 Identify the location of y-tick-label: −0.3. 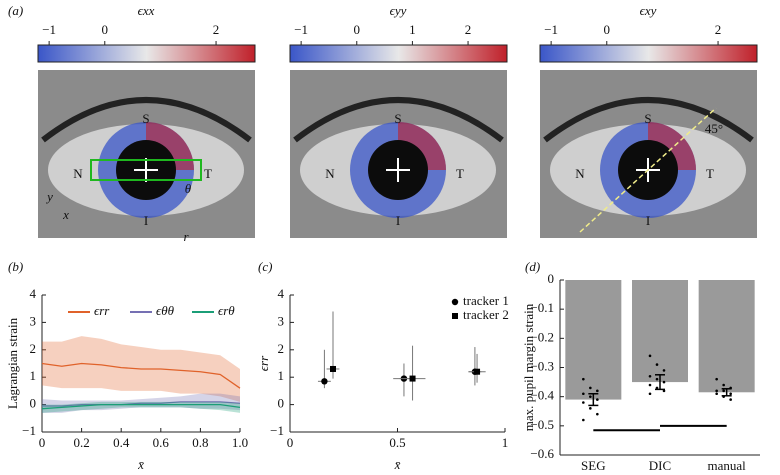
(542, 365).